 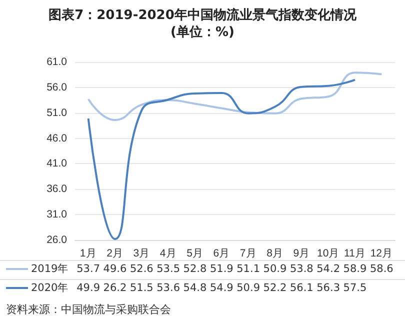 What do you see at coordinates (301, 254) in the screenshot?
I see `x-tick-label: 9月` at bounding box center [301, 254].